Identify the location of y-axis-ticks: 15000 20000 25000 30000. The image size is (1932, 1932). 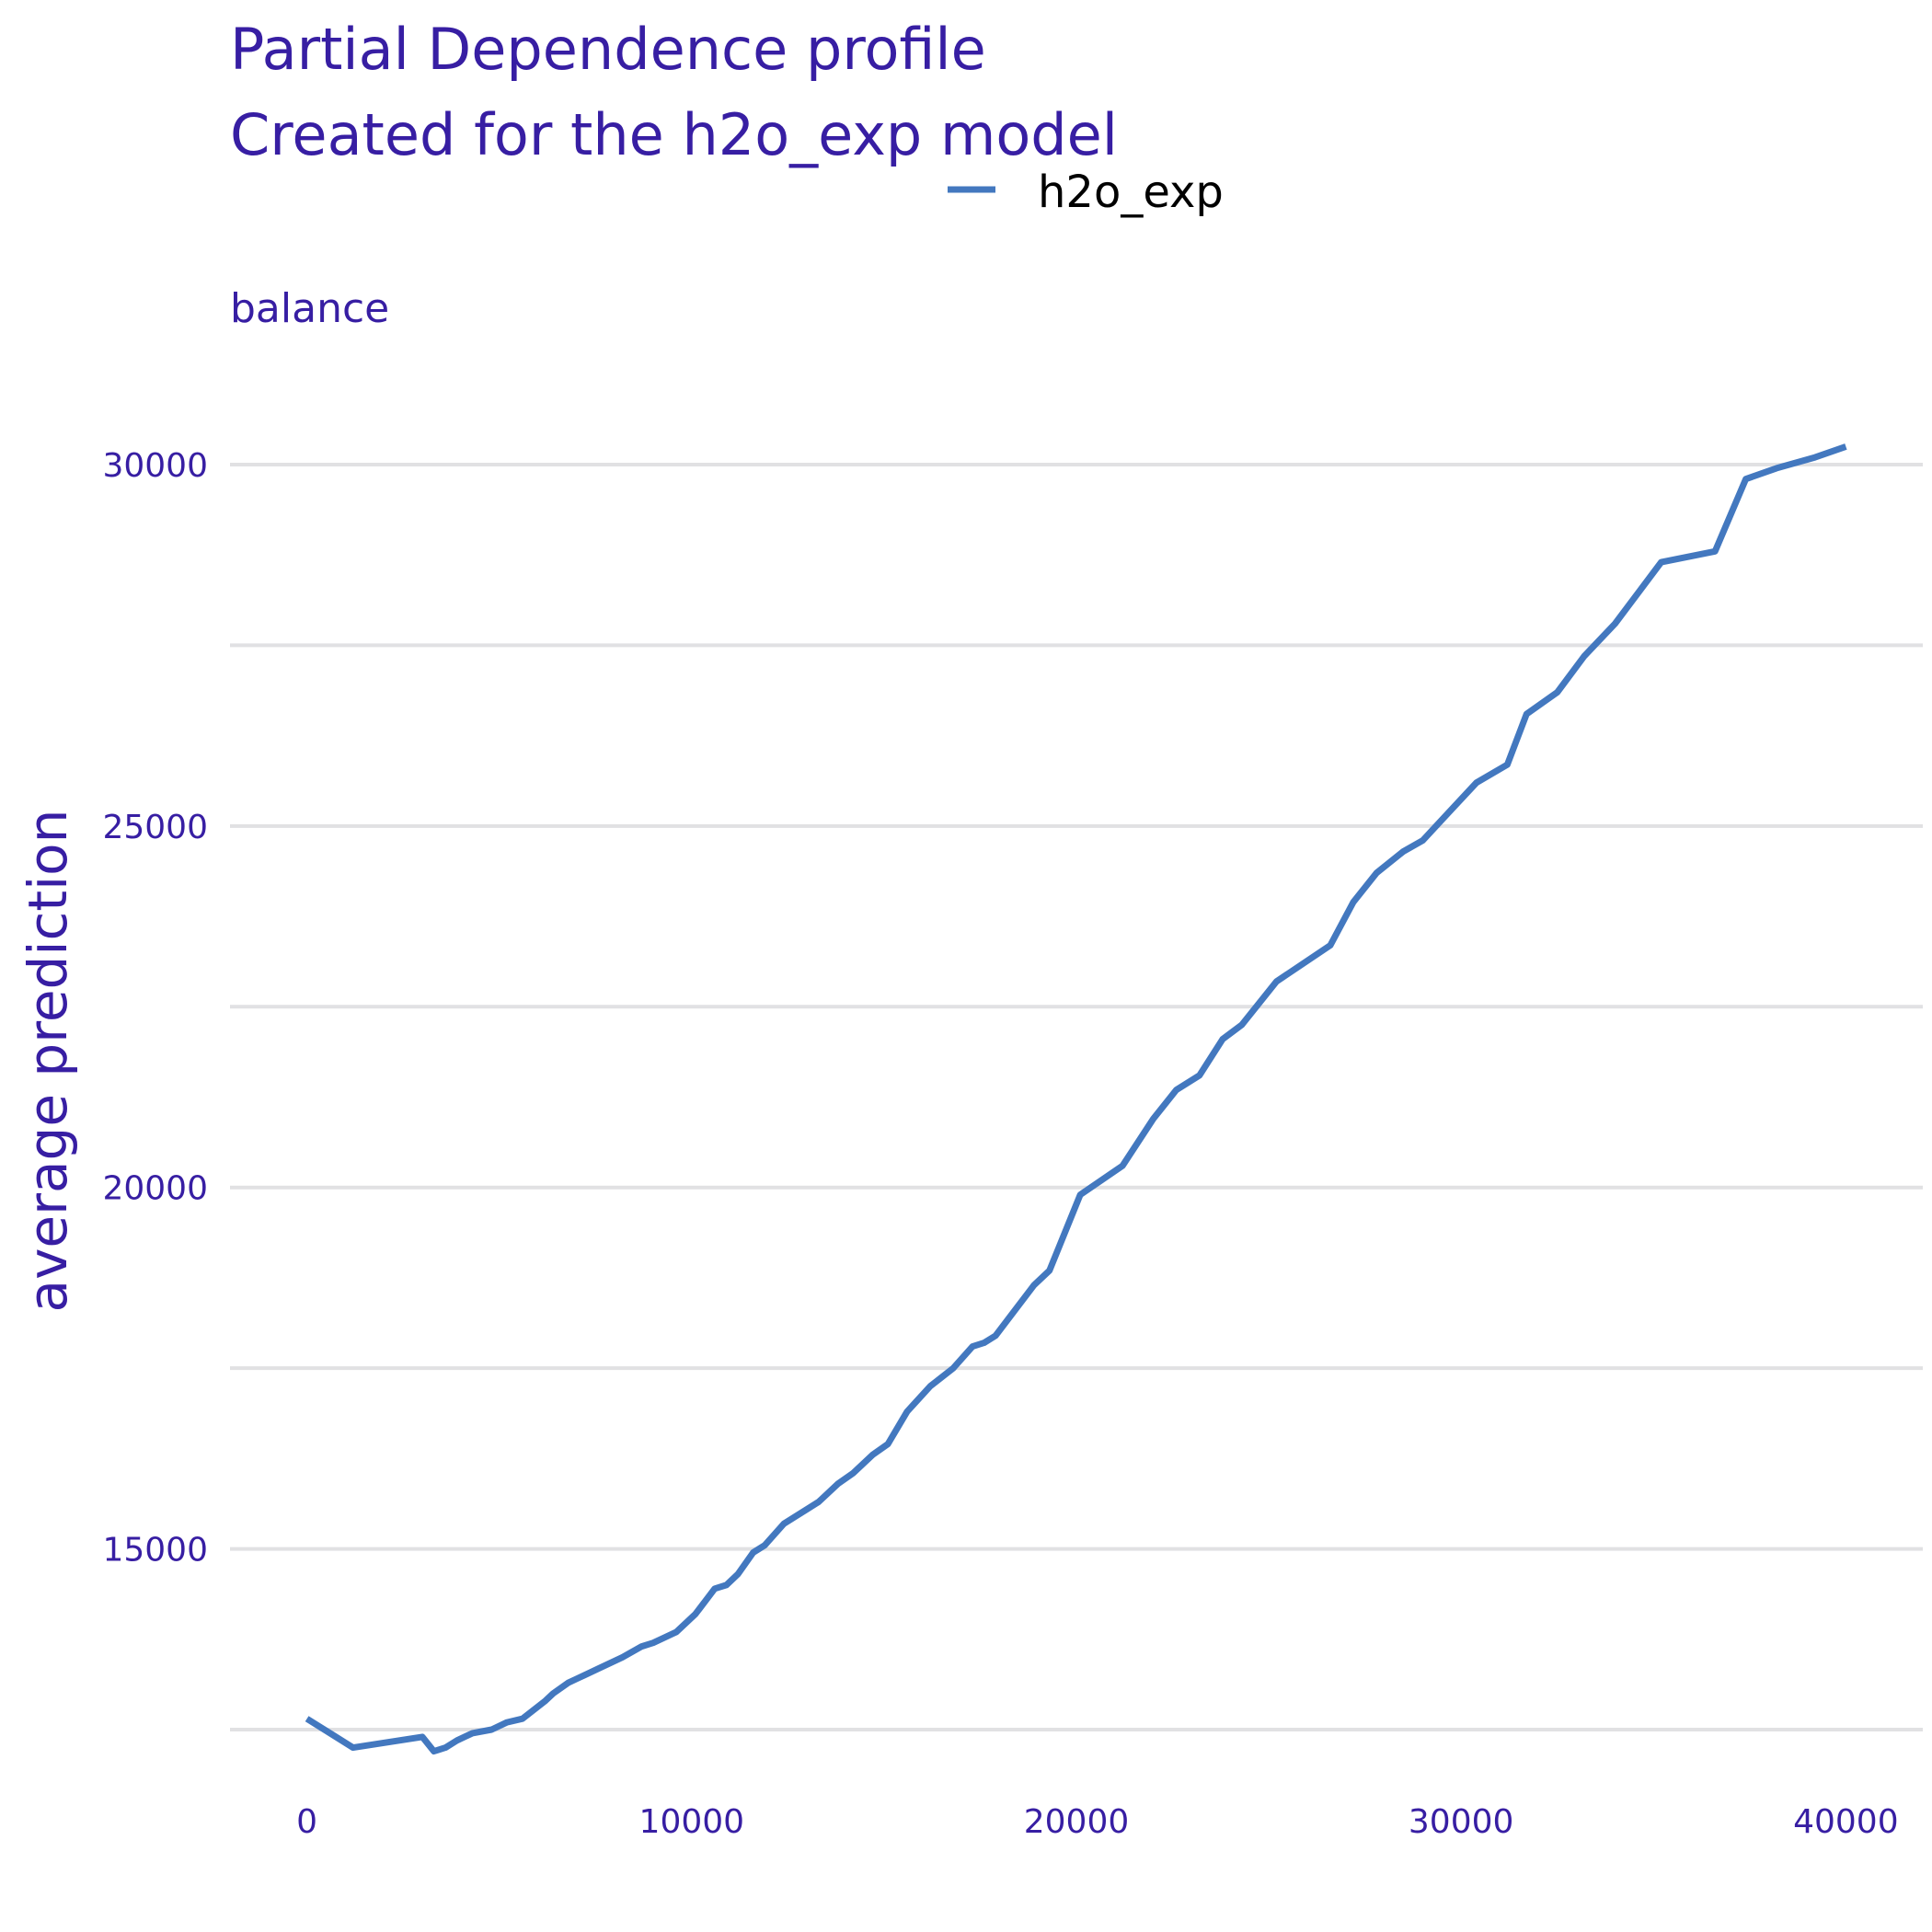
(155, 1008).